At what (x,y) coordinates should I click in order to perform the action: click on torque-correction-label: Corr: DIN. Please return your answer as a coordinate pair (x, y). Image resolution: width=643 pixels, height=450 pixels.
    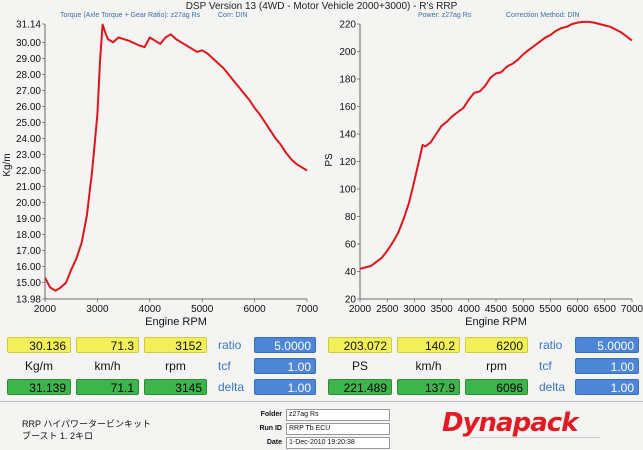
    Looking at the image, I should click on (233, 15).